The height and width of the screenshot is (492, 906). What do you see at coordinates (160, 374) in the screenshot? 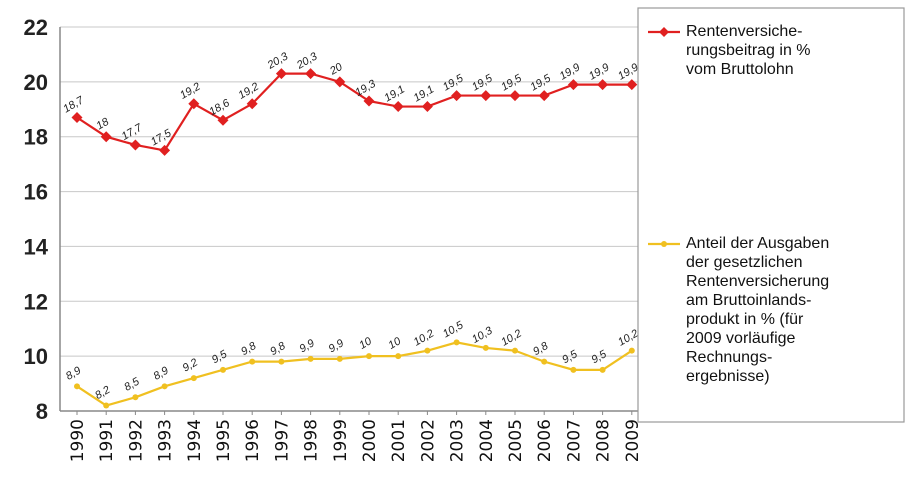
I see `series-2-data-label-1993: 8,9` at bounding box center [160, 374].